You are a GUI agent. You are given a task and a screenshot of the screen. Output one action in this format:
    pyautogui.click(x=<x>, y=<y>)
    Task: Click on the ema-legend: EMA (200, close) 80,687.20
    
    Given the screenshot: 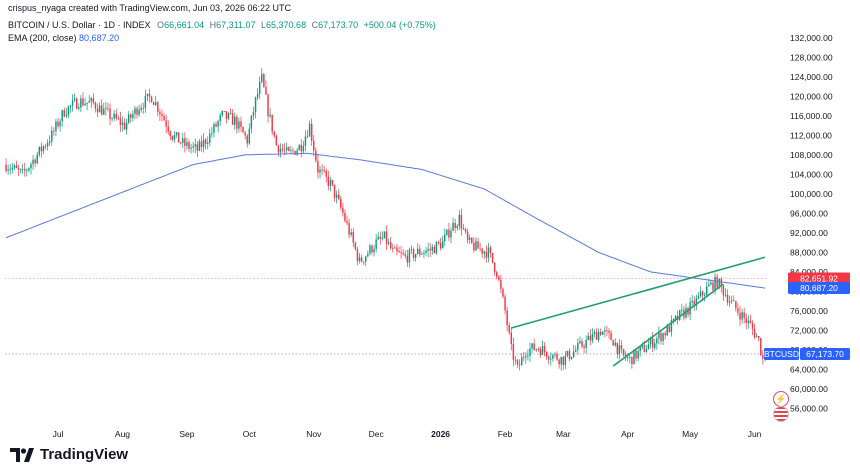 What is the action you would take?
    pyautogui.click(x=63, y=38)
    